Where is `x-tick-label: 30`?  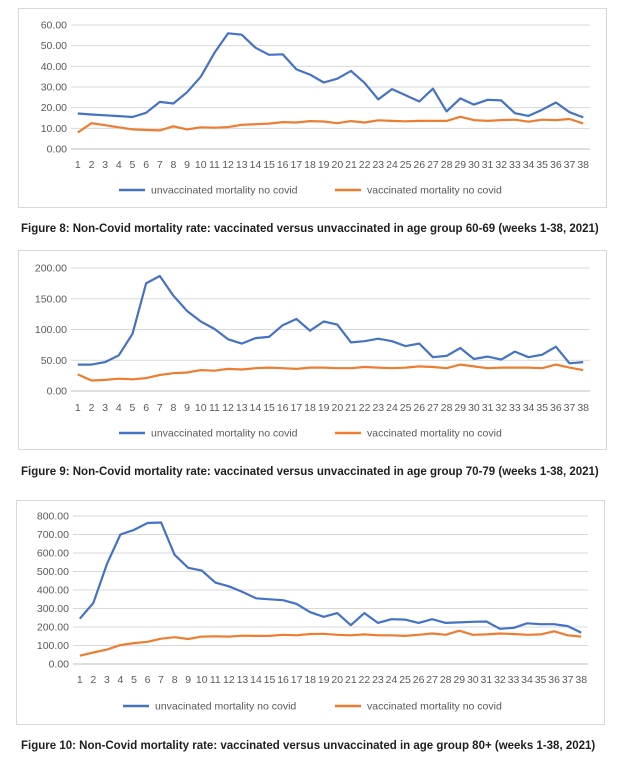
x-tick-label: 30 is located at coordinates (473, 680).